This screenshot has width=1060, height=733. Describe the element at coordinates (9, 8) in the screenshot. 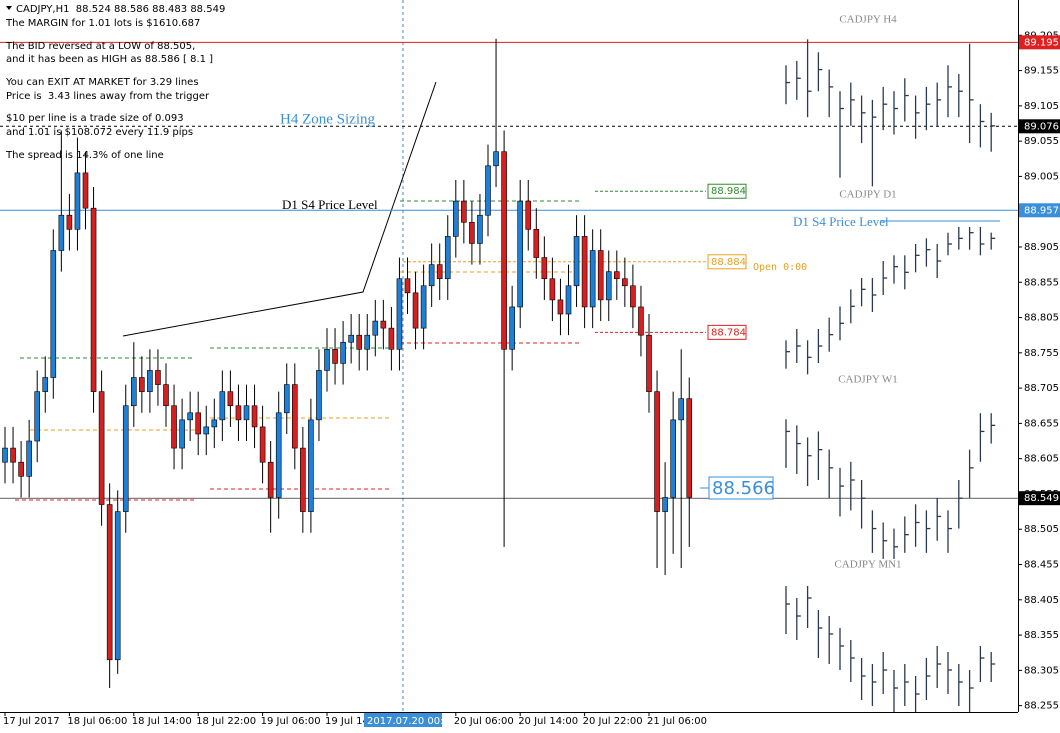

I see `menu-arrow` at that location.